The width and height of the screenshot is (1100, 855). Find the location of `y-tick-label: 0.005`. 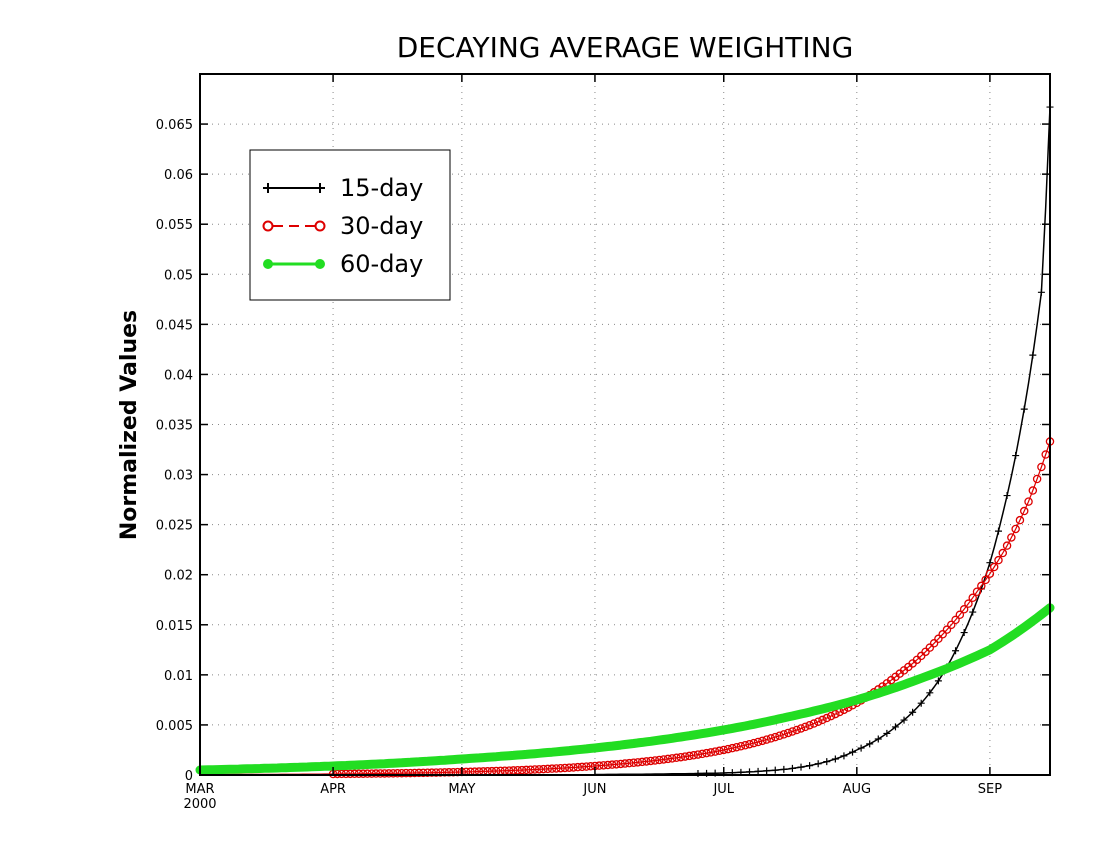

y-tick-label: 0.005 is located at coordinates (174, 726).